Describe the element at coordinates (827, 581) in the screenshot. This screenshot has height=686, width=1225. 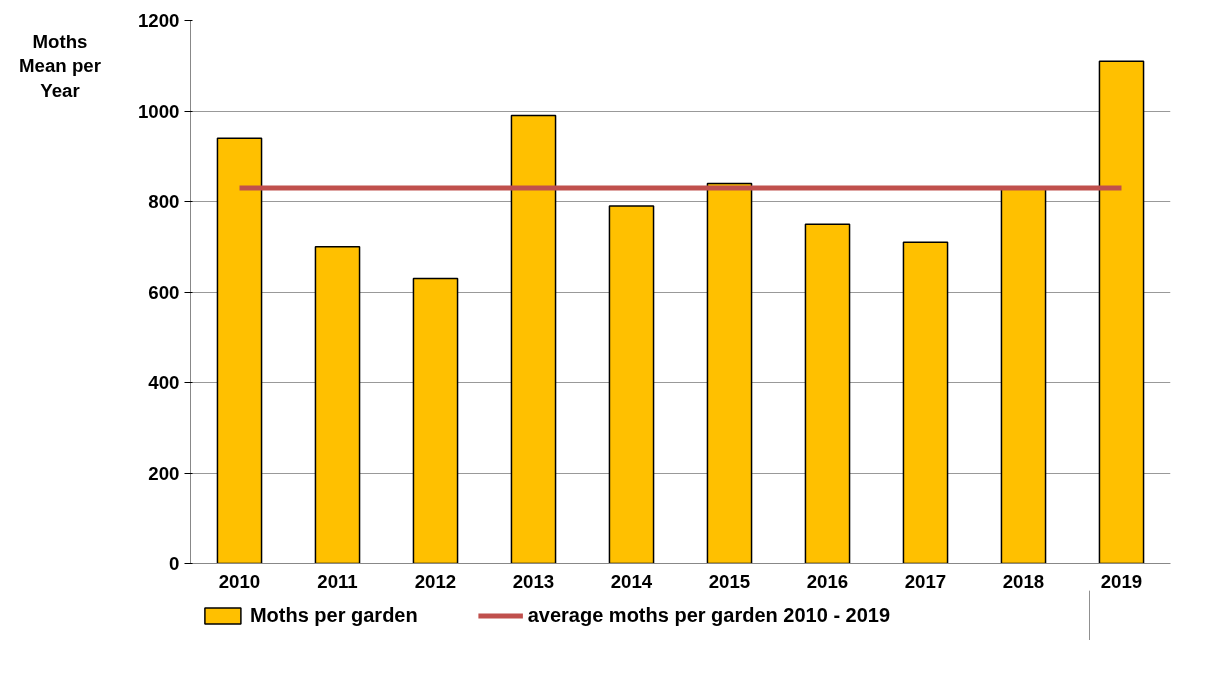
I see `x-tick-label: 2016` at that location.